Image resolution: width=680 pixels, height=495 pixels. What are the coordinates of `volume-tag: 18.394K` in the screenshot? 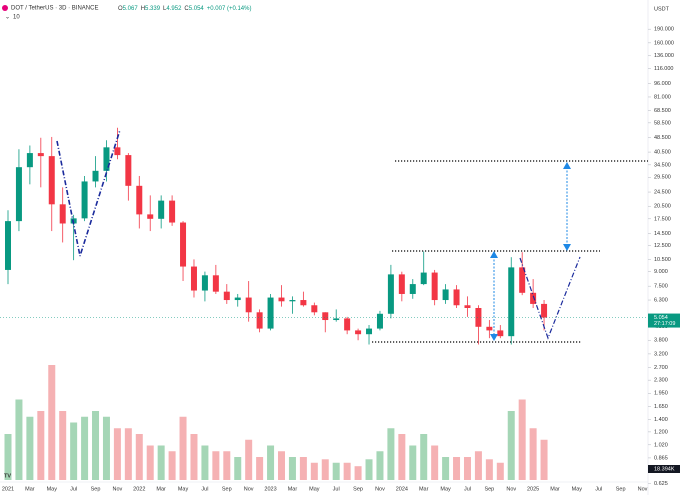 It's located at (664, 469).